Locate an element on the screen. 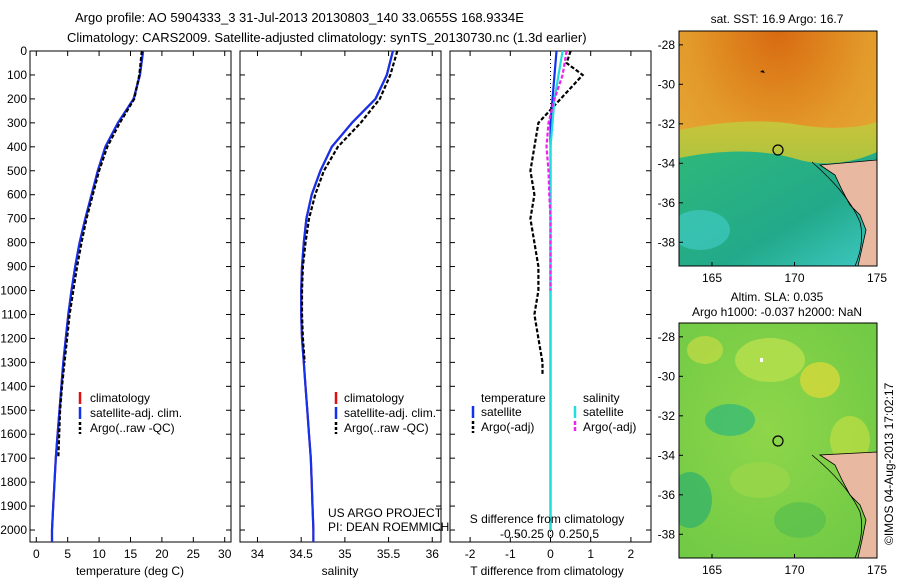  map-y-tick-label: -32 is located at coordinates (667, 416).